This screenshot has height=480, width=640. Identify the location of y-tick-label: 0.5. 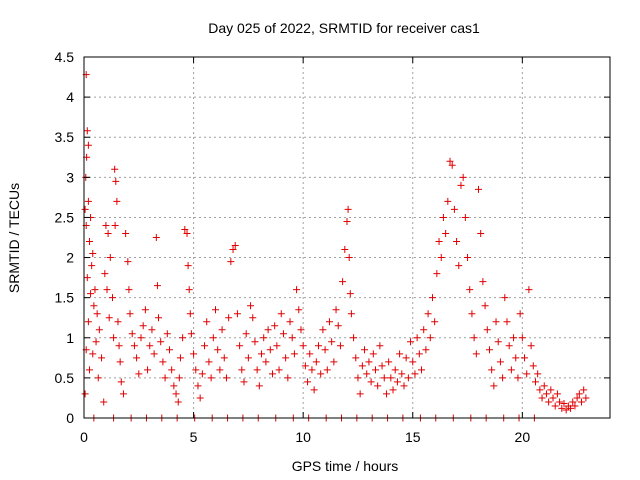
(65, 378).